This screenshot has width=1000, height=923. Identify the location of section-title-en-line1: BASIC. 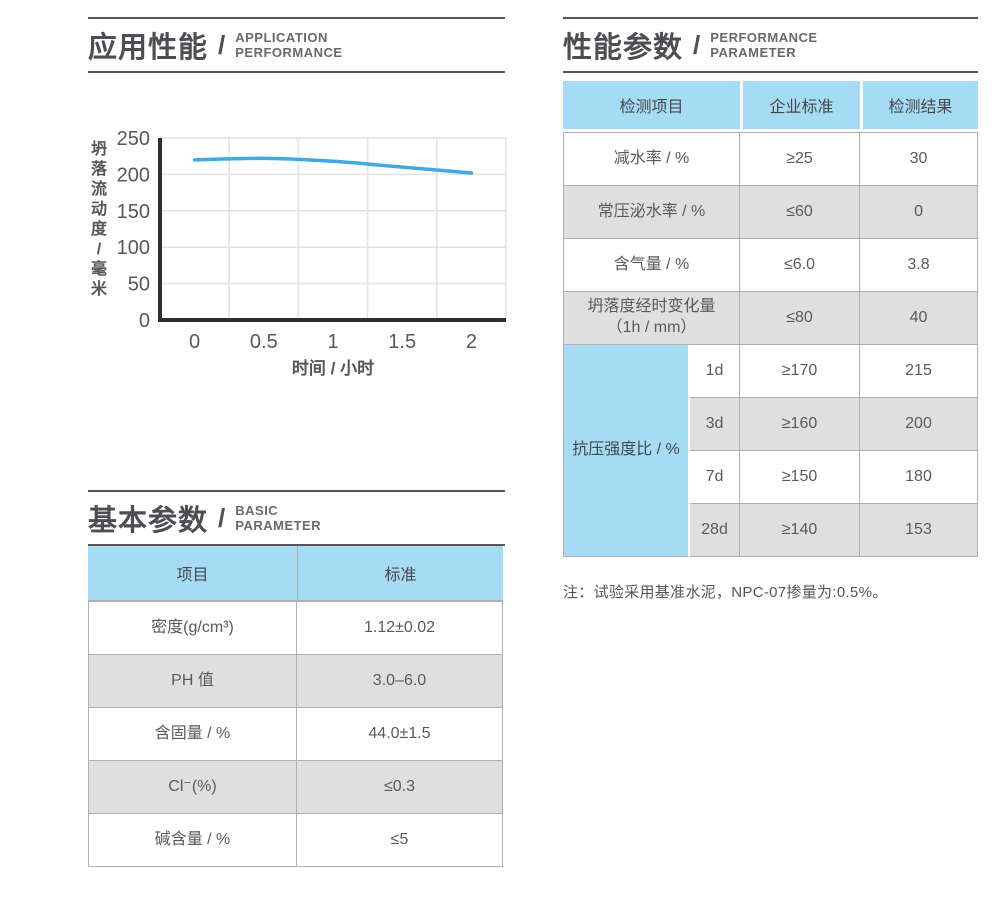
(257, 510).